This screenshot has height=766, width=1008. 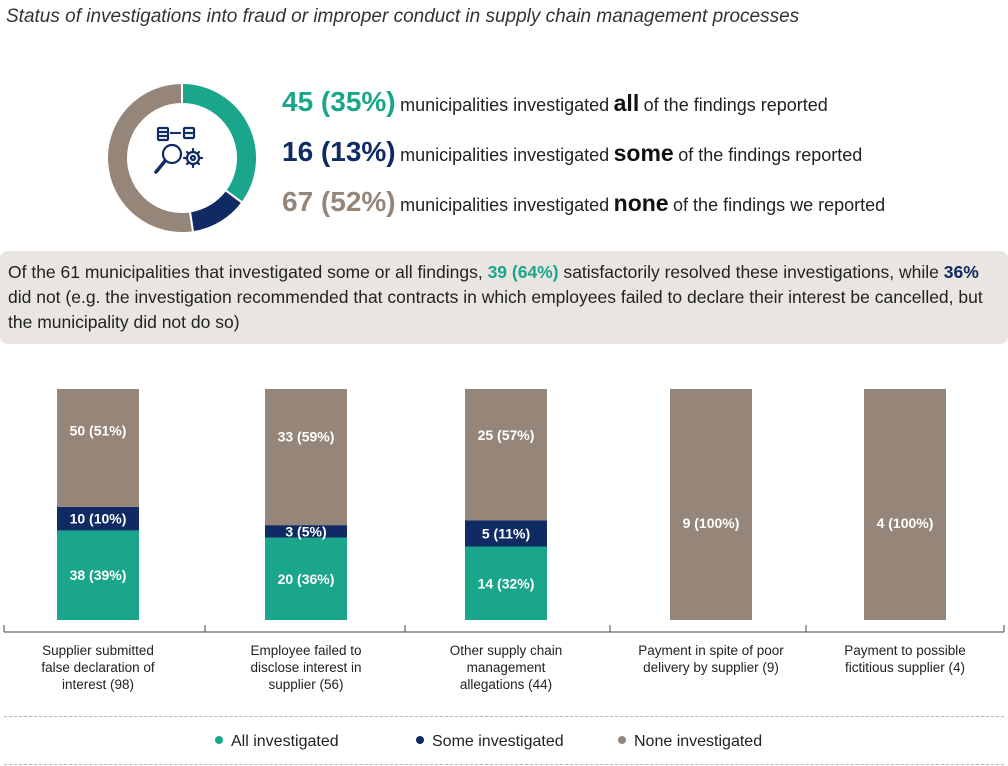 I want to click on legend-swatch-some, so click(x=420, y=740).